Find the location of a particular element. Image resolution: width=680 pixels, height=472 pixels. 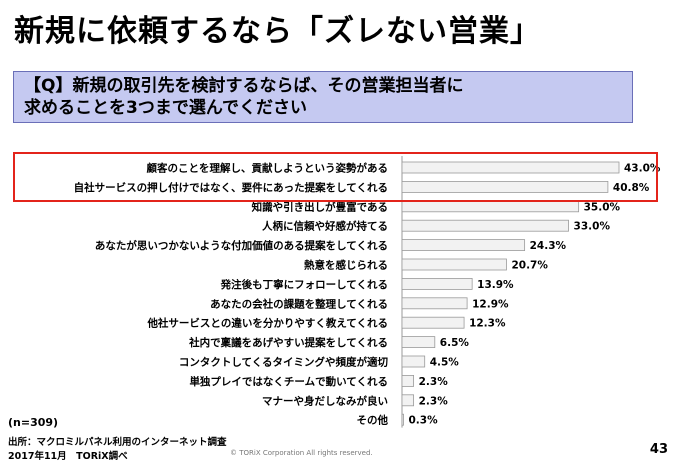

value-label-10: 4.5% is located at coordinates (445, 363).